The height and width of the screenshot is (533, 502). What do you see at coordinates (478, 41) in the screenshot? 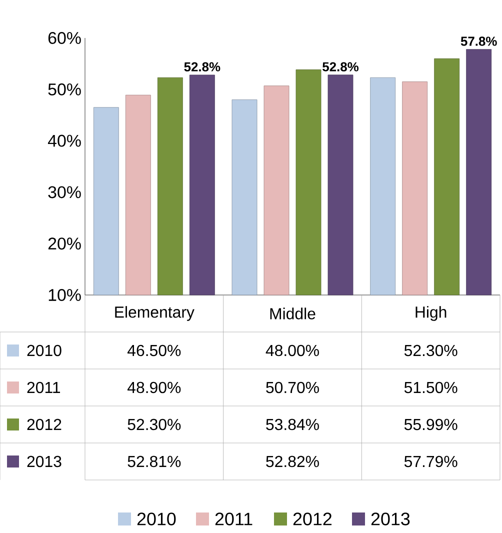
I see `annotation: 57.8%` at bounding box center [478, 41].